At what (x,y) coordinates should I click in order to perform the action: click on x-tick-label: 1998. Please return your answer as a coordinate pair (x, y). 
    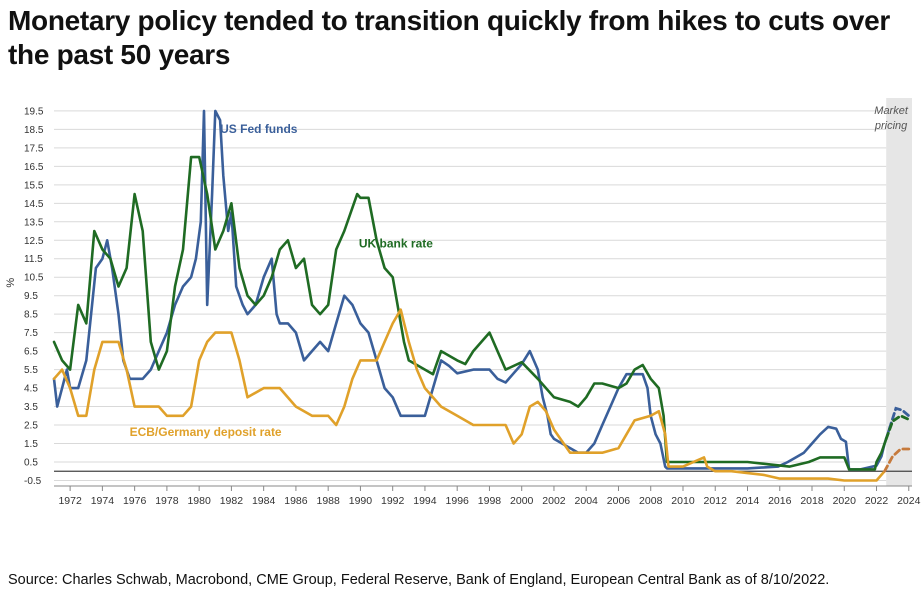
    Looking at the image, I should click on (490, 501).